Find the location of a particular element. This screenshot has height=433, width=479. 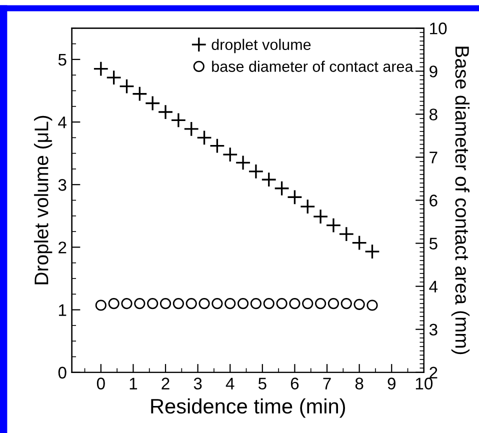

y-tick-label: 3 is located at coordinates (62, 185).